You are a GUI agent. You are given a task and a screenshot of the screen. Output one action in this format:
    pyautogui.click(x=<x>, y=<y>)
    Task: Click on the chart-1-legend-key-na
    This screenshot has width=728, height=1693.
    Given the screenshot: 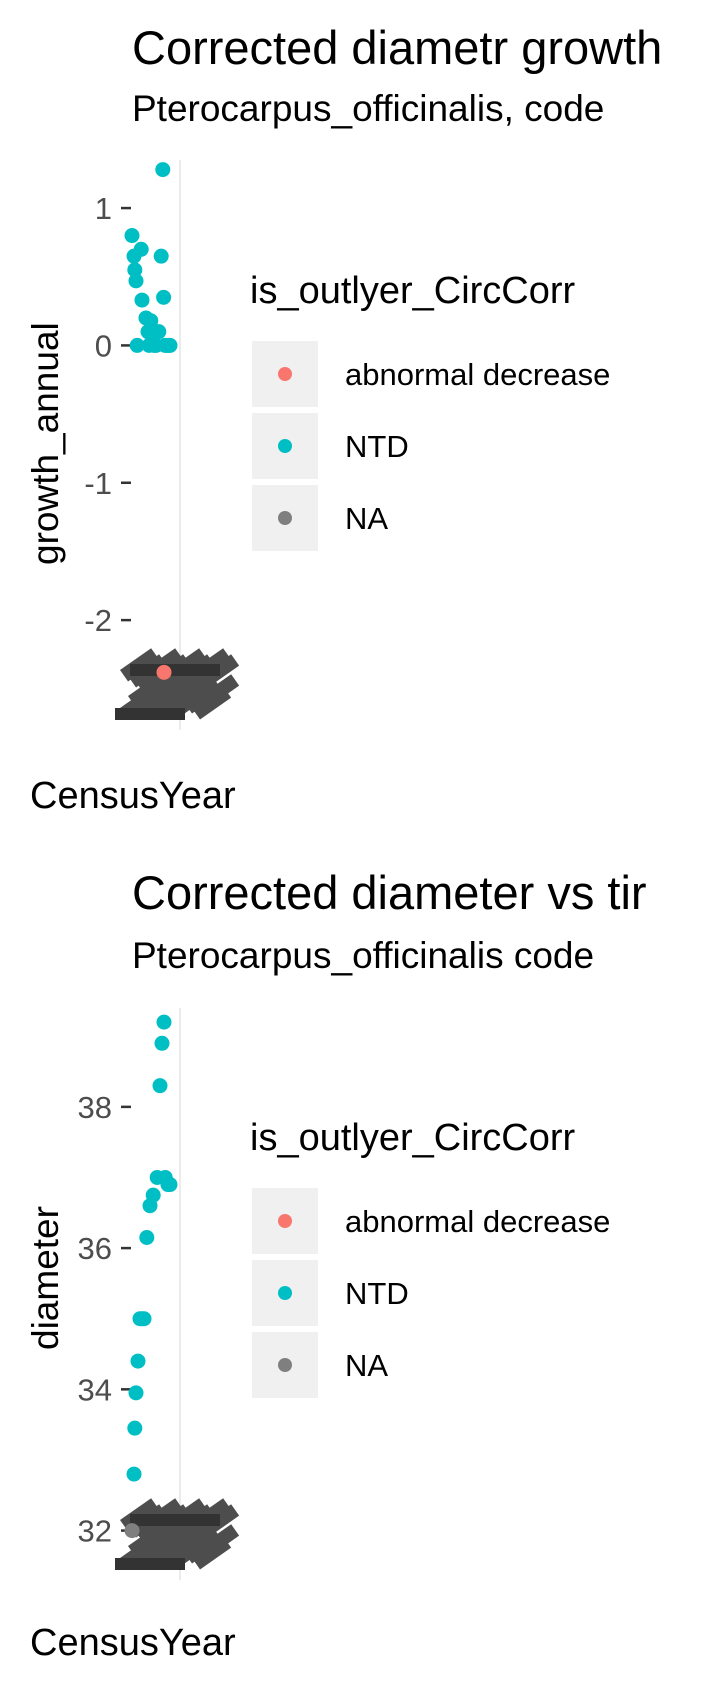 What is the action you would take?
    pyautogui.click(x=285, y=518)
    